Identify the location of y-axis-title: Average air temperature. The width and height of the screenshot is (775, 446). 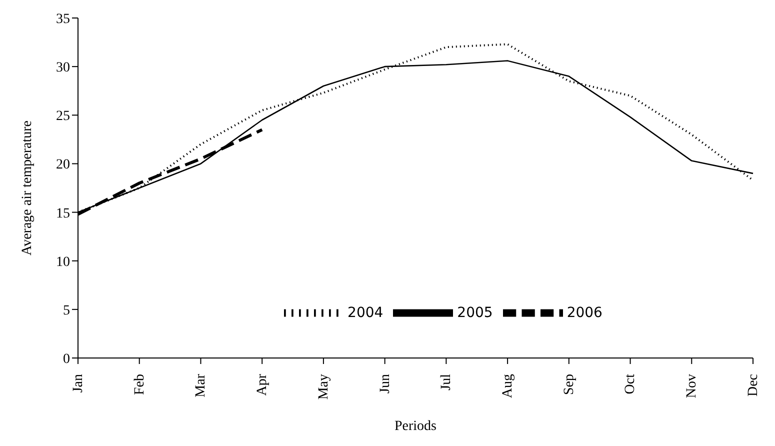
(27, 188).